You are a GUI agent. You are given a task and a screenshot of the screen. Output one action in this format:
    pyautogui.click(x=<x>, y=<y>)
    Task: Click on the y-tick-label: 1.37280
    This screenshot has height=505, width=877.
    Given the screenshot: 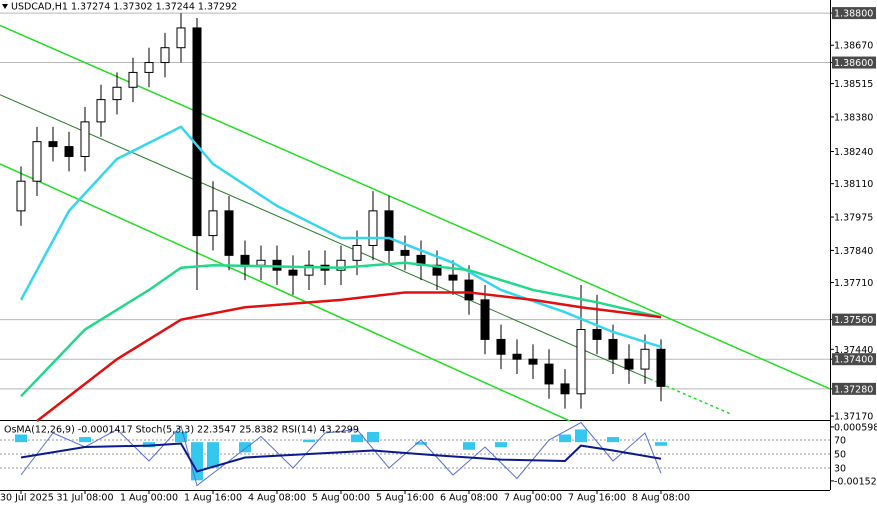 What is the action you would take?
    pyautogui.click(x=853, y=389)
    